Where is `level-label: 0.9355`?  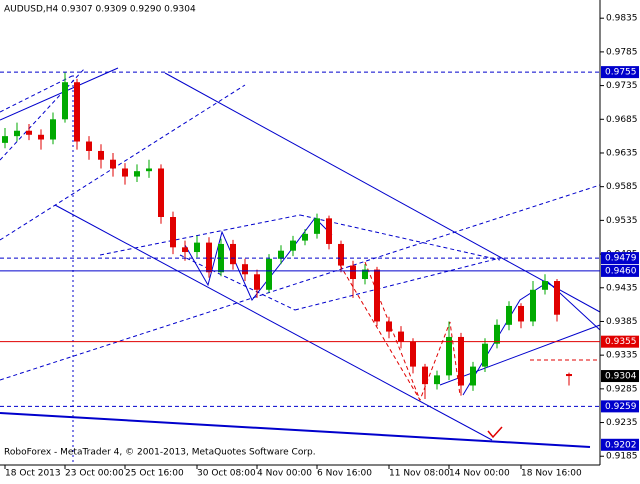
level-label: 0.9355 is located at coordinates (621, 342).